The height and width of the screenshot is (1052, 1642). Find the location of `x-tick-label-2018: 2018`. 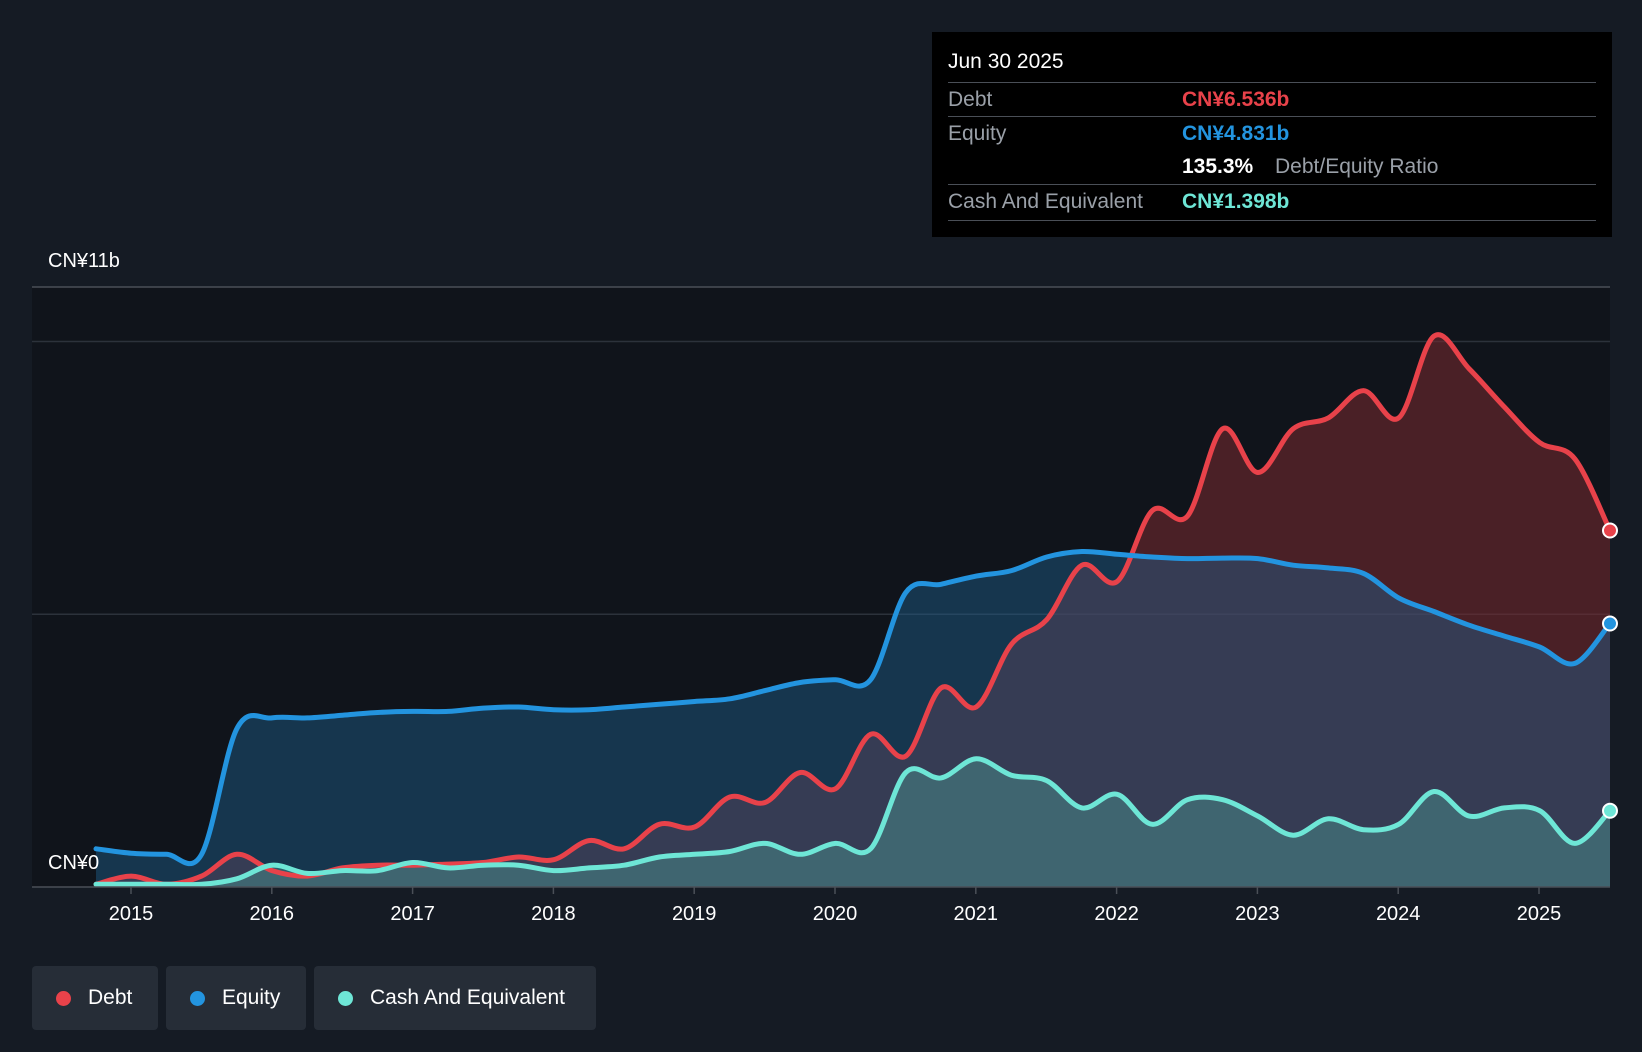

x-tick-label-2018: 2018 is located at coordinates (553, 914).